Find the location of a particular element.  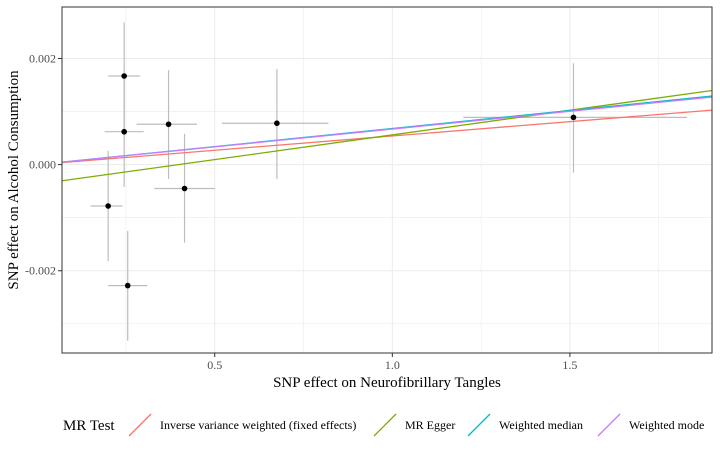

legend-label: MR Egger is located at coordinates (430, 425).